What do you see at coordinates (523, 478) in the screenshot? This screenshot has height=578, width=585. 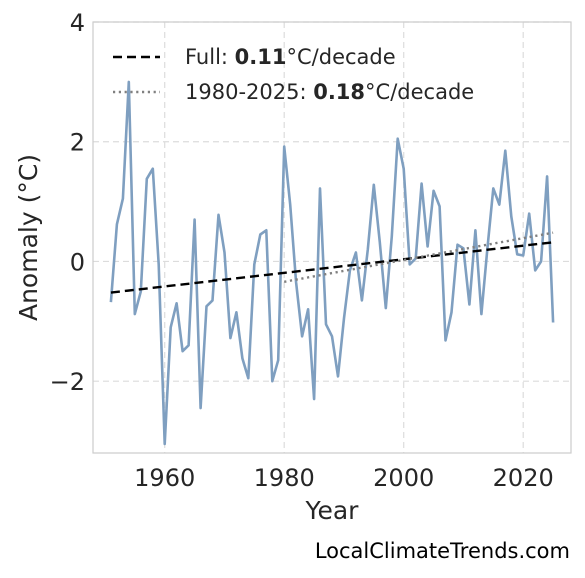 I see `x-tick-label: 2020` at bounding box center [523, 478].